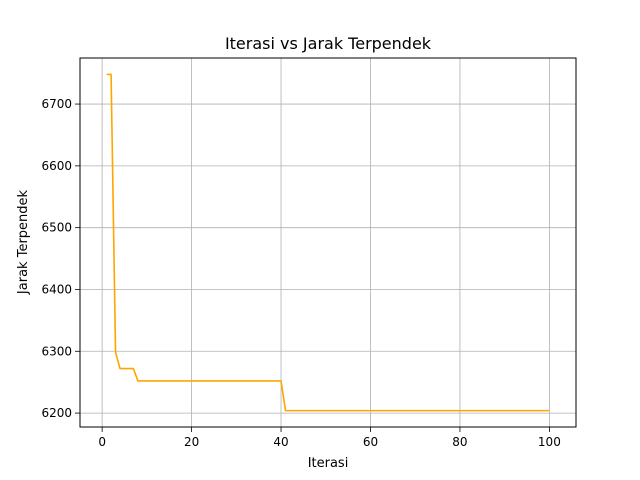  What do you see at coordinates (56, 166) in the screenshot?
I see `y-tick-label: 6600` at bounding box center [56, 166].